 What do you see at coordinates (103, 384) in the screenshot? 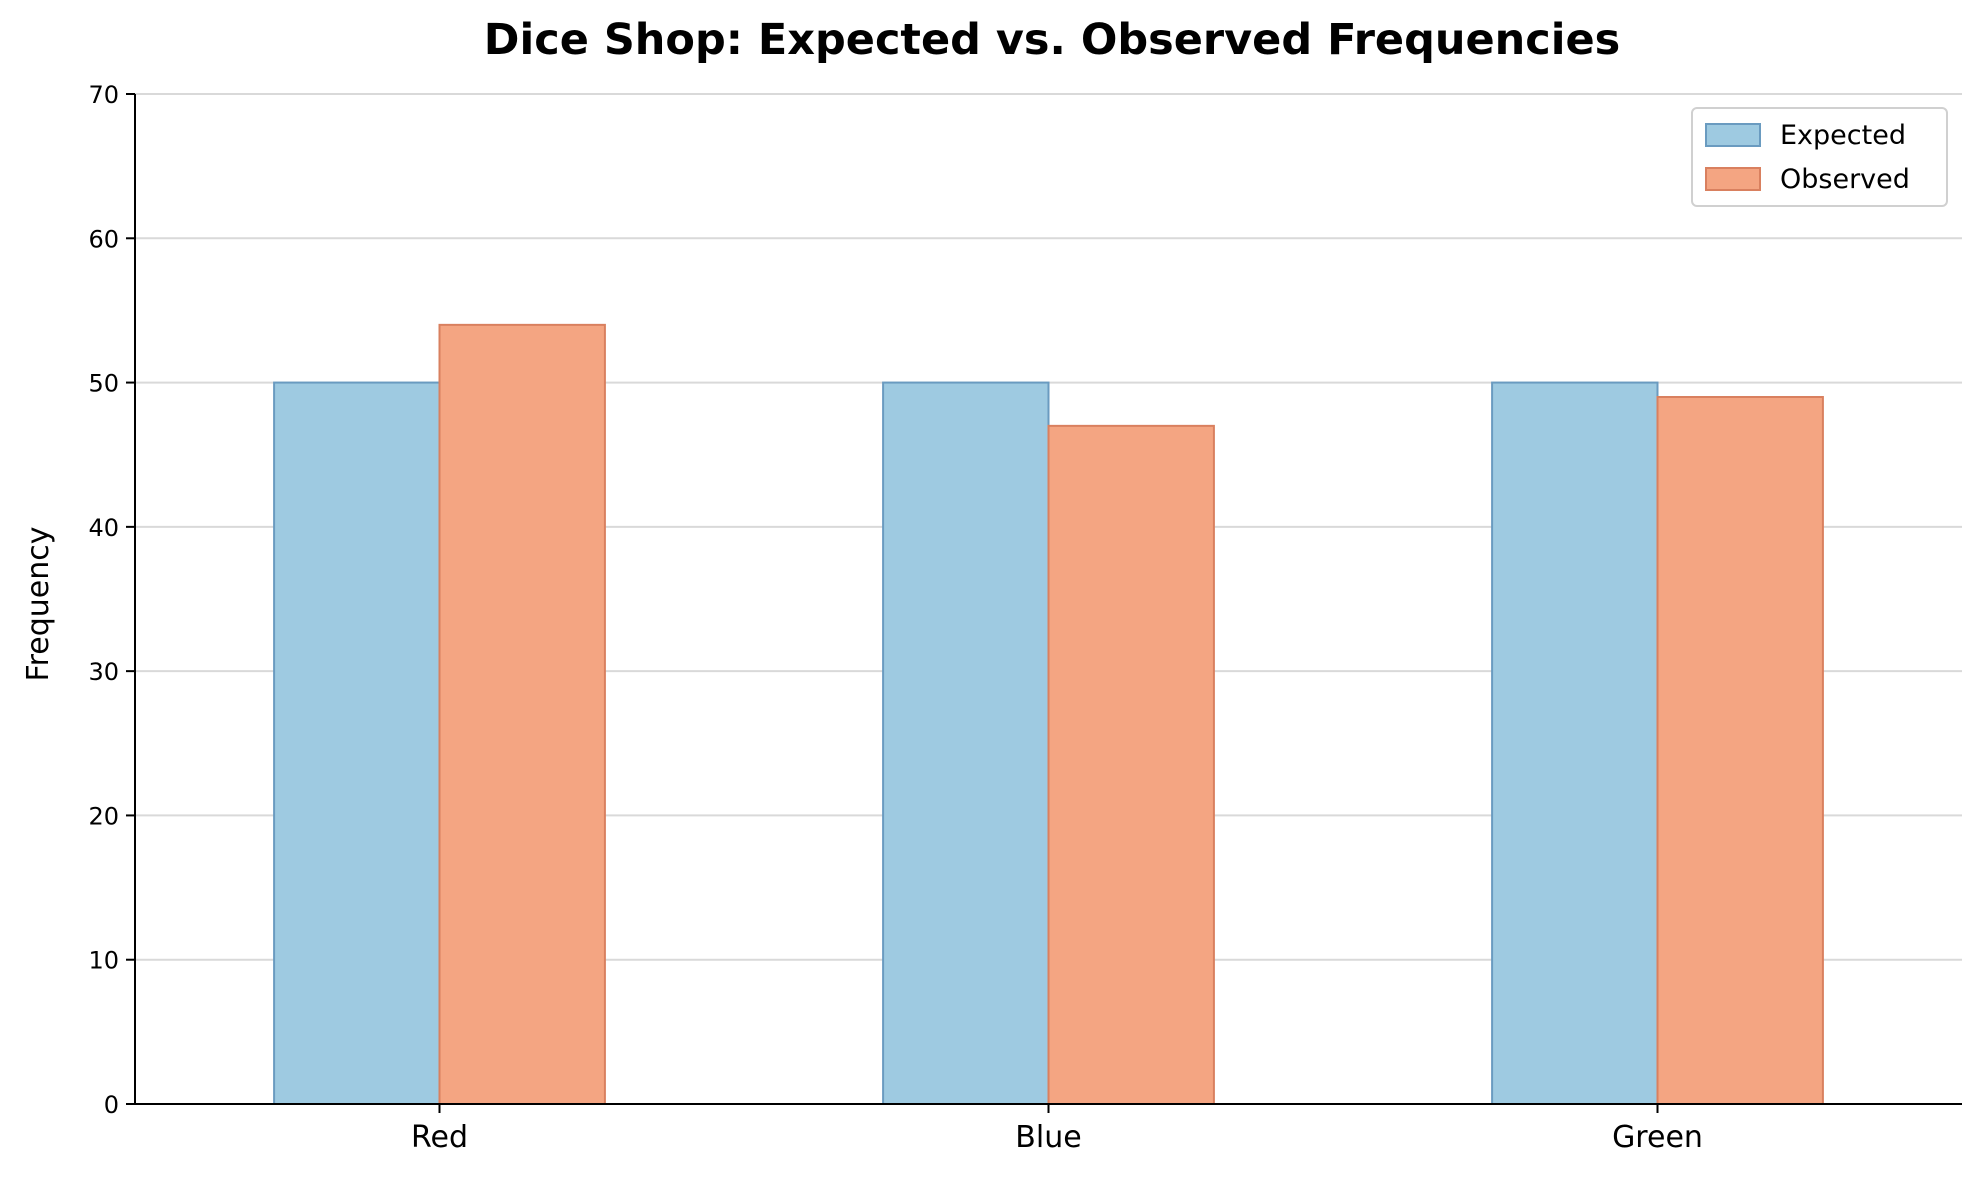
I see `y-tick-label: 50` at bounding box center [103, 384].